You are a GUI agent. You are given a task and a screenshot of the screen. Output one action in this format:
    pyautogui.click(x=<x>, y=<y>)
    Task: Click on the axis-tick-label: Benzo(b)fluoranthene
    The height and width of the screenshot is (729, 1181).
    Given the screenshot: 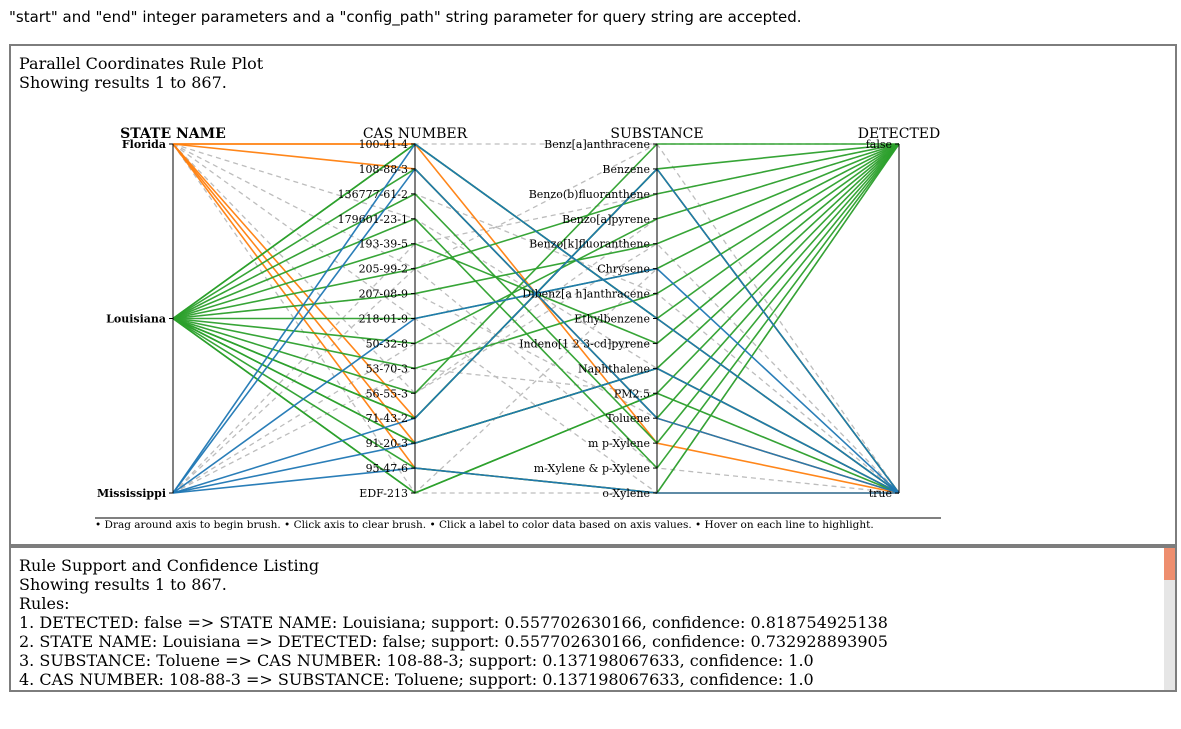 What is the action you would take?
    pyautogui.click(x=589, y=194)
    